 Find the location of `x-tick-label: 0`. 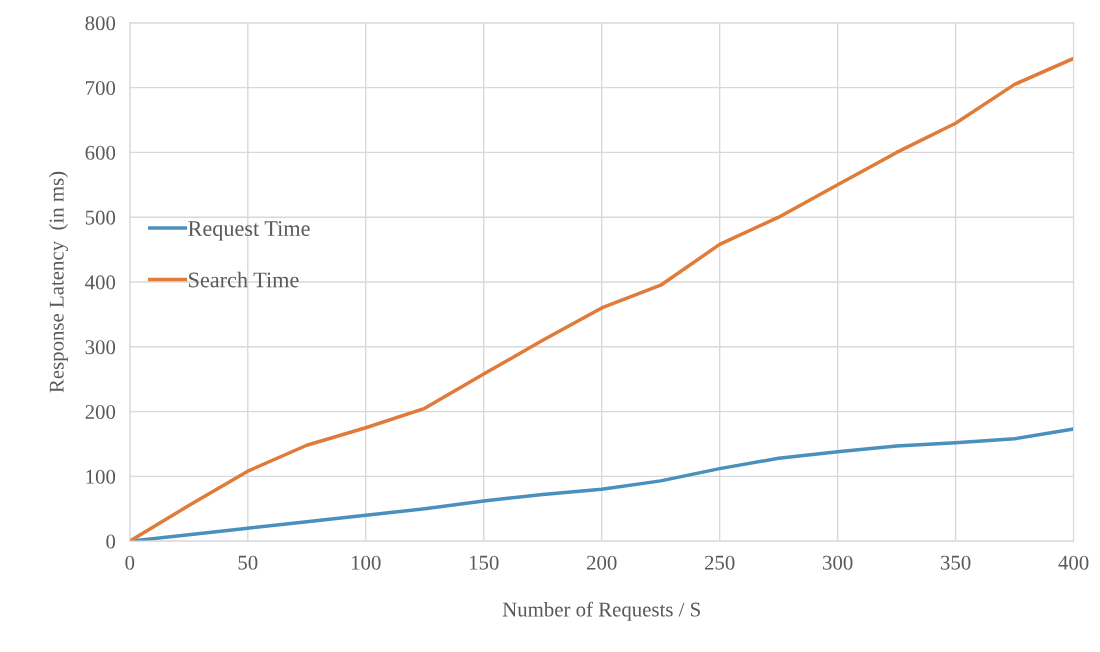

x-tick-label: 0 is located at coordinates (130, 562).